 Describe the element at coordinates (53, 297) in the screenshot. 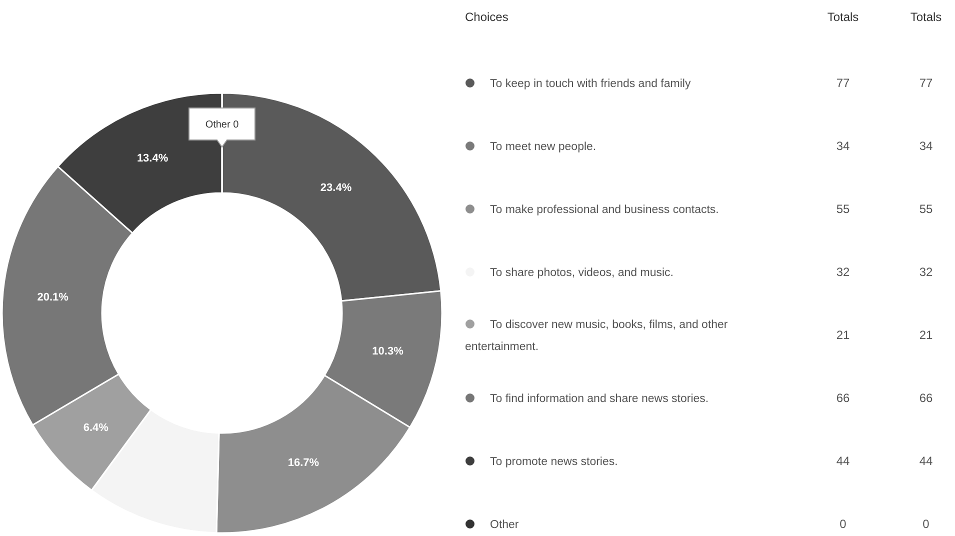

I see `data-label: 20.1%` at that location.